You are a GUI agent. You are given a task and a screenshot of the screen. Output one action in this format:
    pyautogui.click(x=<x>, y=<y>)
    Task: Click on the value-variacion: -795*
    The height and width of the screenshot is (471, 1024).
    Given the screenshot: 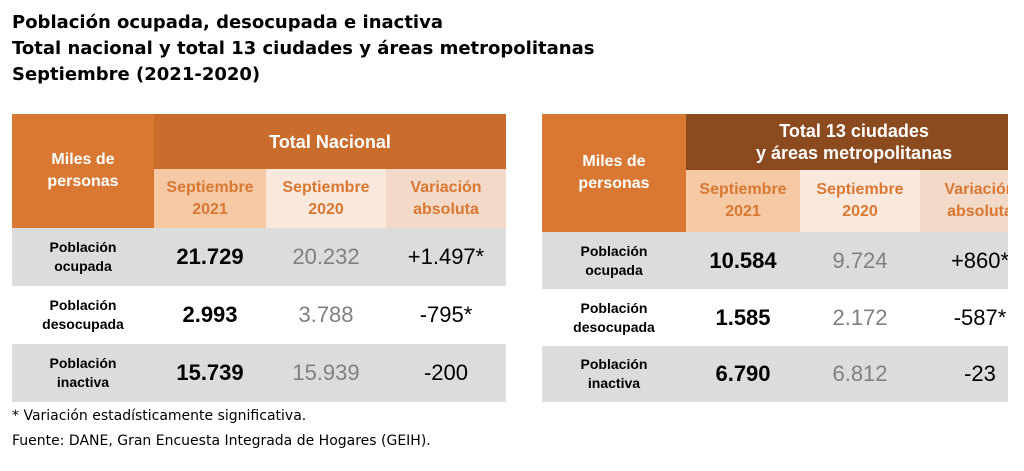 What is the action you would take?
    pyautogui.click(x=446, y=314)
    